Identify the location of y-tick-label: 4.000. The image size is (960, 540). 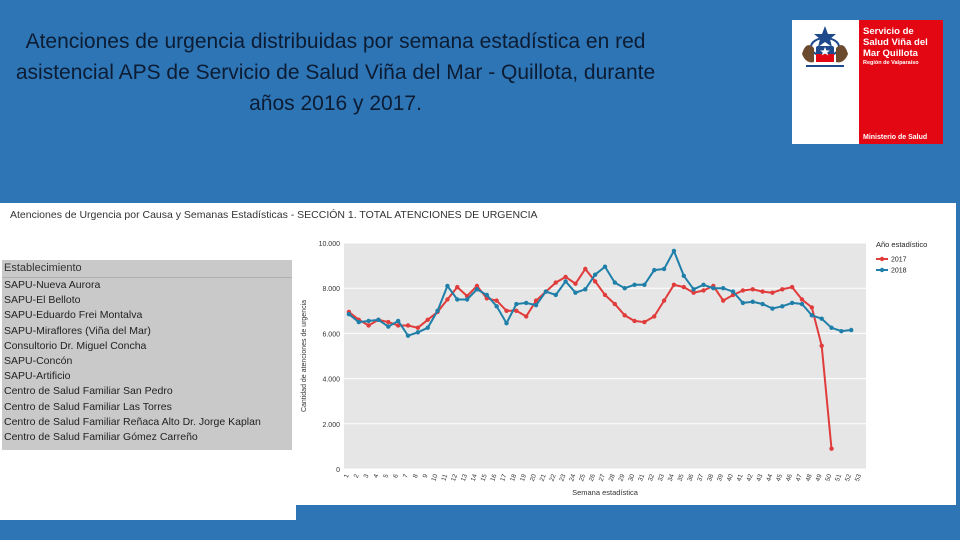
(331, 380).